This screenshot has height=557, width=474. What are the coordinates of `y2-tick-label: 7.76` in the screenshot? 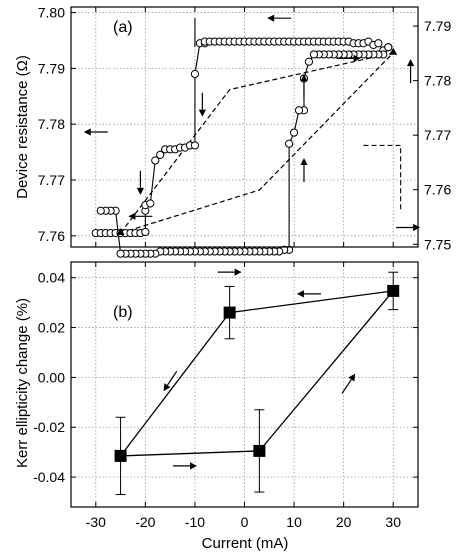 It's located at (437, 190).